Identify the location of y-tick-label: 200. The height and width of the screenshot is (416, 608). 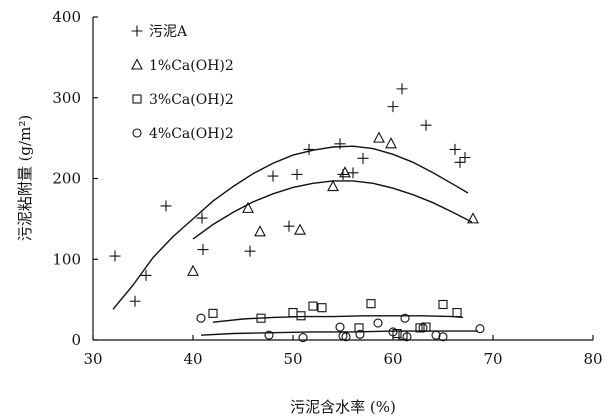
(66, 179).